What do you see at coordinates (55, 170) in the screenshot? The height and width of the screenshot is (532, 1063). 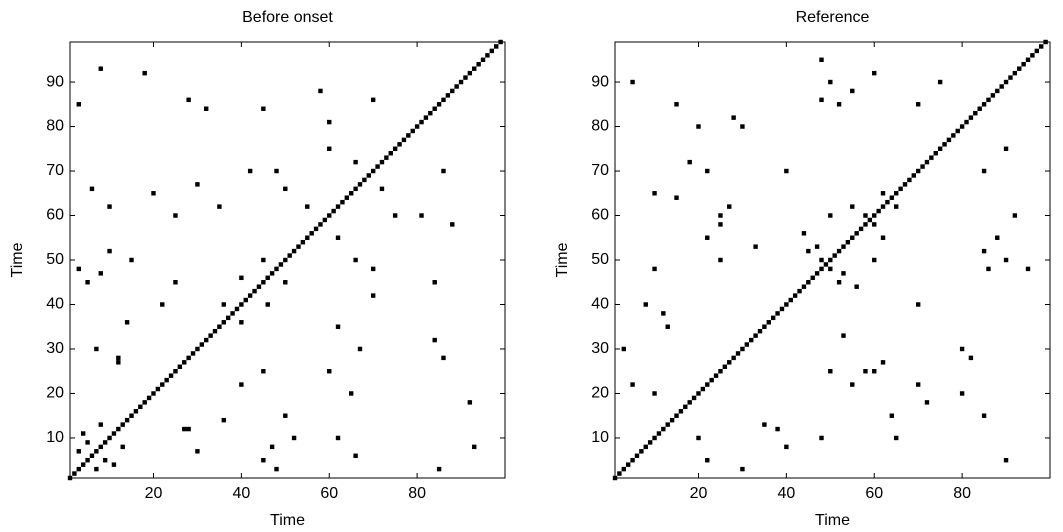 I see `y-tick-label: 70` at bounding box center [55, 170].